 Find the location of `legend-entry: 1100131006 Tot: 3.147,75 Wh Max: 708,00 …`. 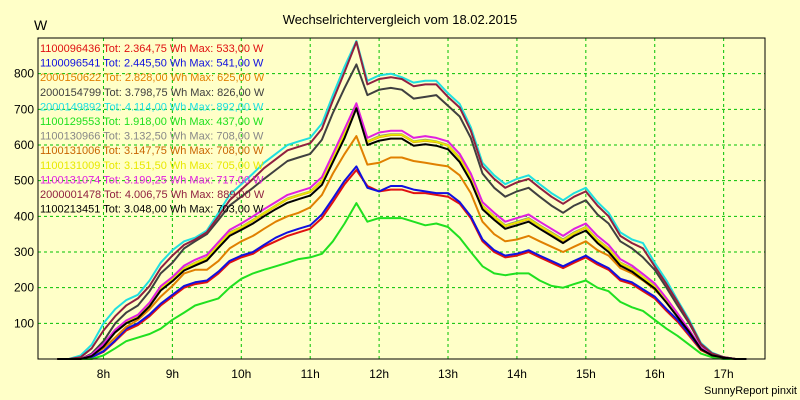

legend-entry: 1100131006 Tot: 3.147,75 Wh Max: 708,00 … is located at coordinates (152, 151).